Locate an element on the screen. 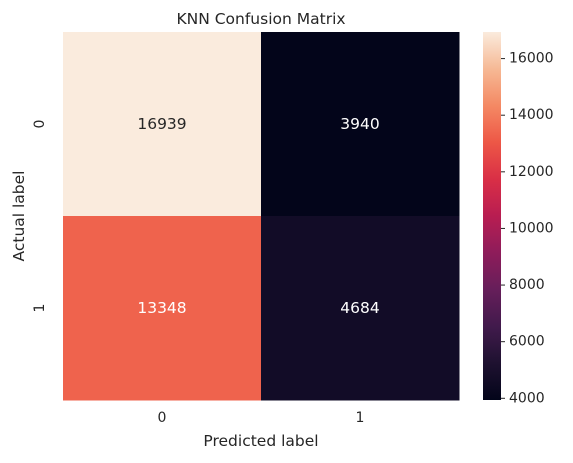  colorbar-tick-label: 6000 is located at coordinates (527, 342).